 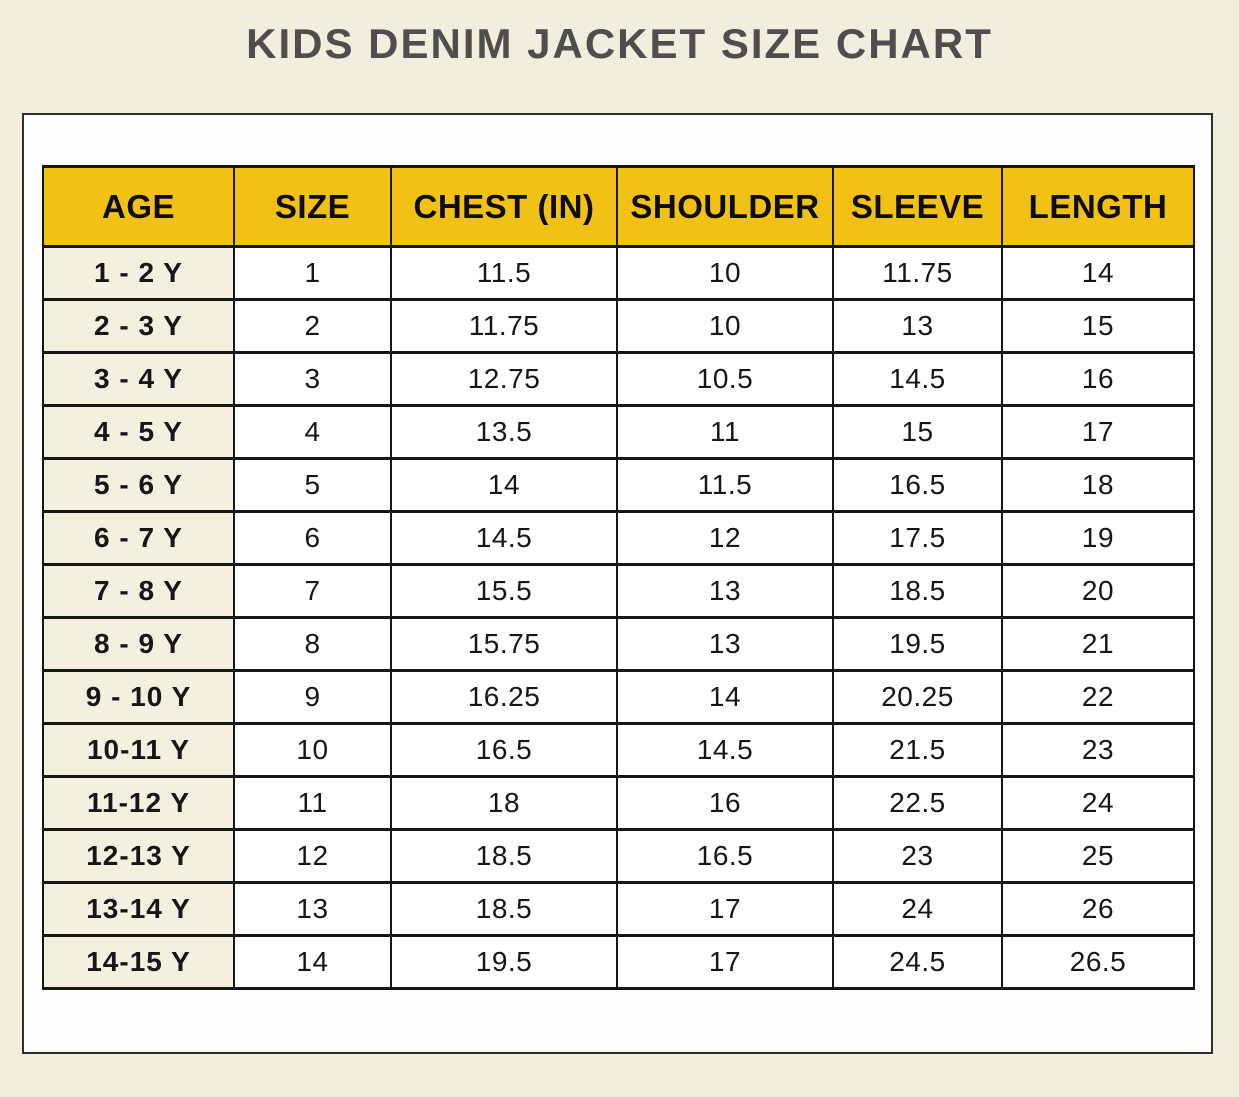 I want to click on column-header-sleeve: SLEEVE, so click(x=917, y=206).